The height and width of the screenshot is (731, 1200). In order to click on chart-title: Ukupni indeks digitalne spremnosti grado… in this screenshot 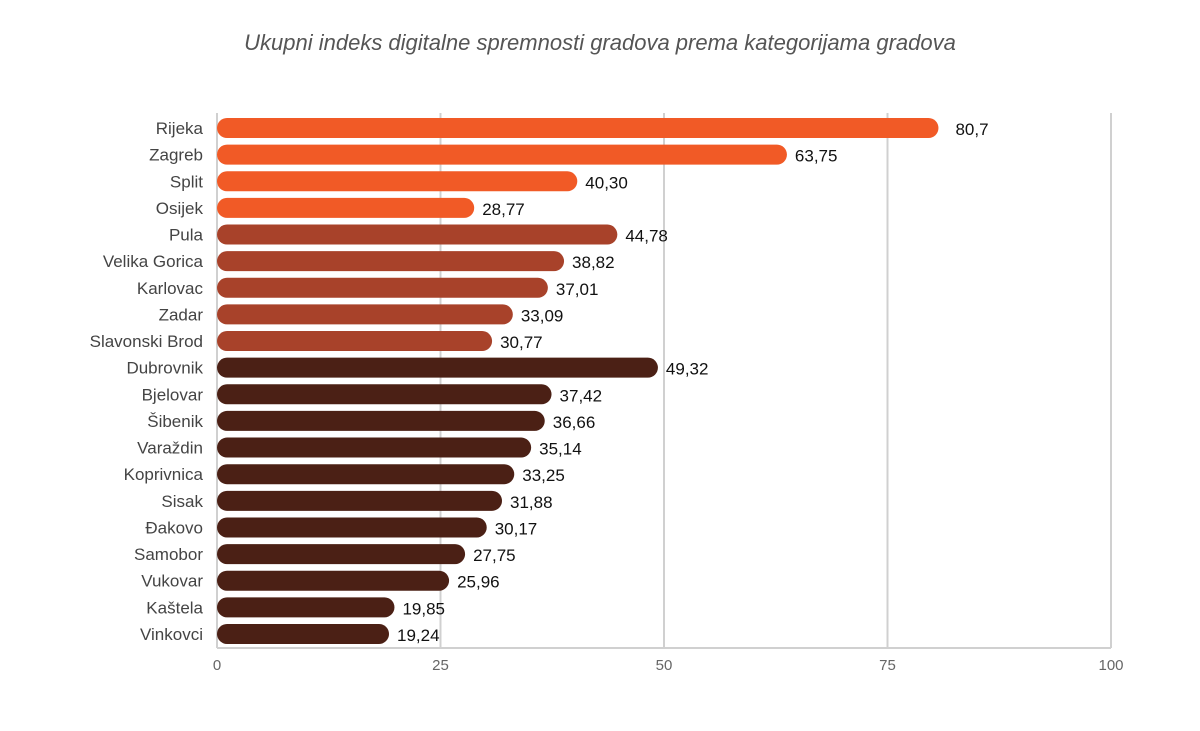, I will do `click(600, 42)`.